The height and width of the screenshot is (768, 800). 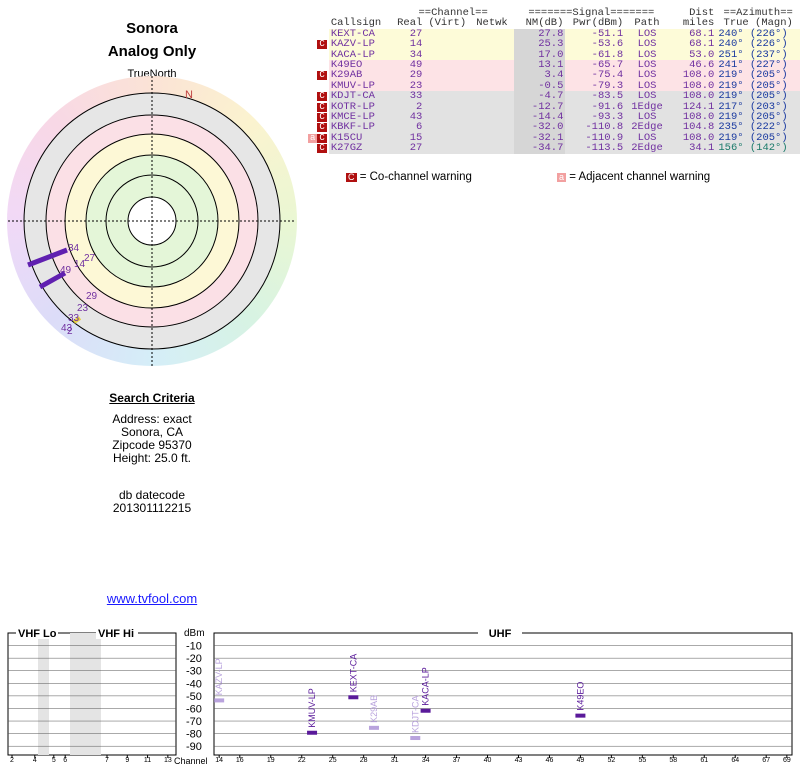 What do you see at coordinates (553, 117) in the screenshot?
I see `station-row: C KMCE-LP 43 -14.4 -93.3 LOS 108.0 219° (205°)` at bounding box center [553, 117].